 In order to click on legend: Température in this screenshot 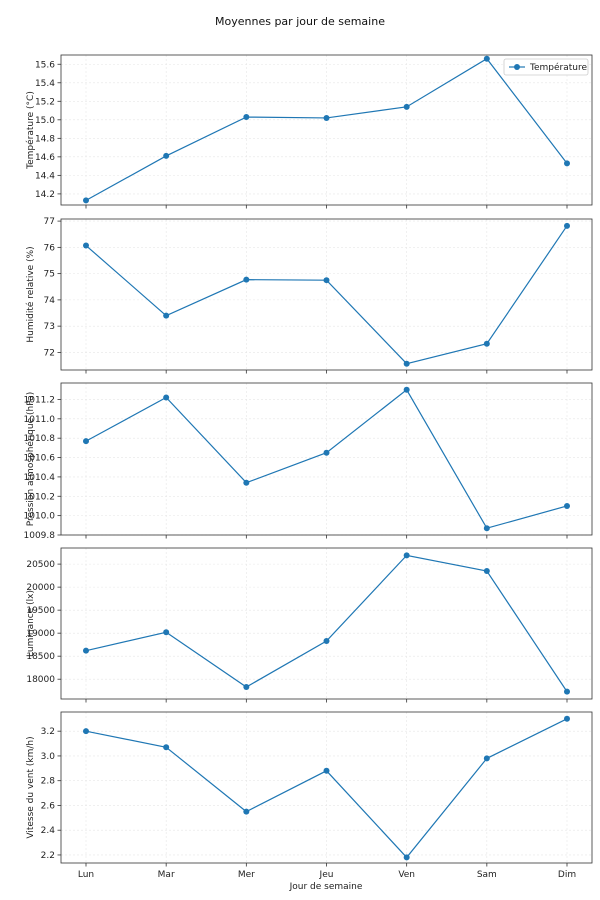, I will do `click(546, 67)`.